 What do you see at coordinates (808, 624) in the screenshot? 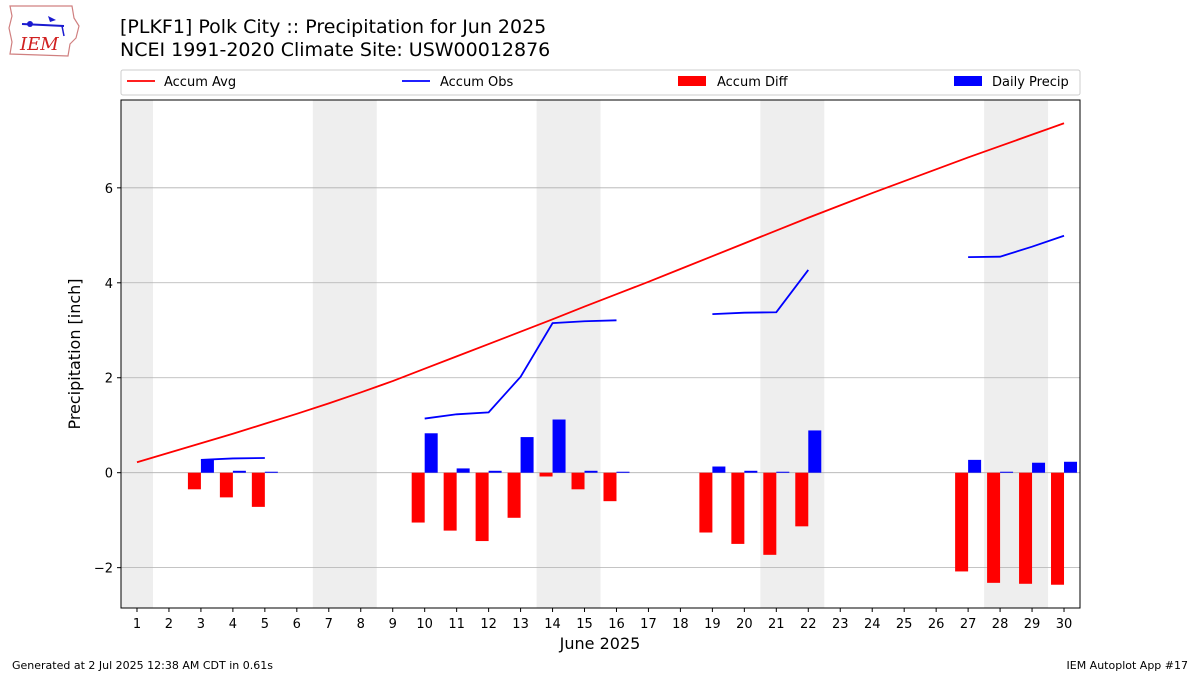
I see `x-tick-label: 22` at bounding box center [808, 624].